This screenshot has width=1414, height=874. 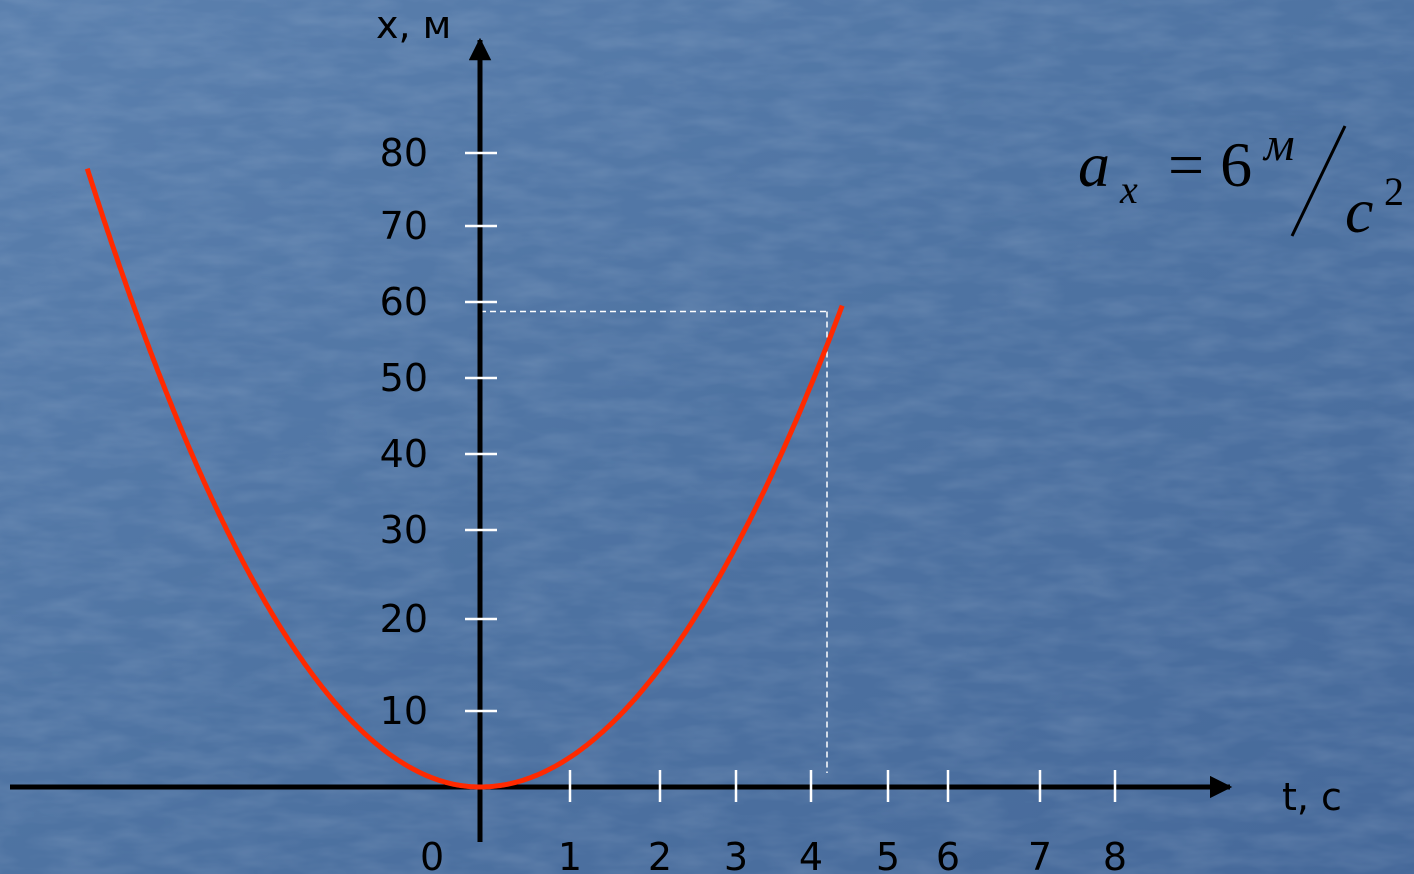 What do you see at coordinates (1094, 164) in the screenshot?
I see `formula-symbol: a` at bounding box center [1094, 164].